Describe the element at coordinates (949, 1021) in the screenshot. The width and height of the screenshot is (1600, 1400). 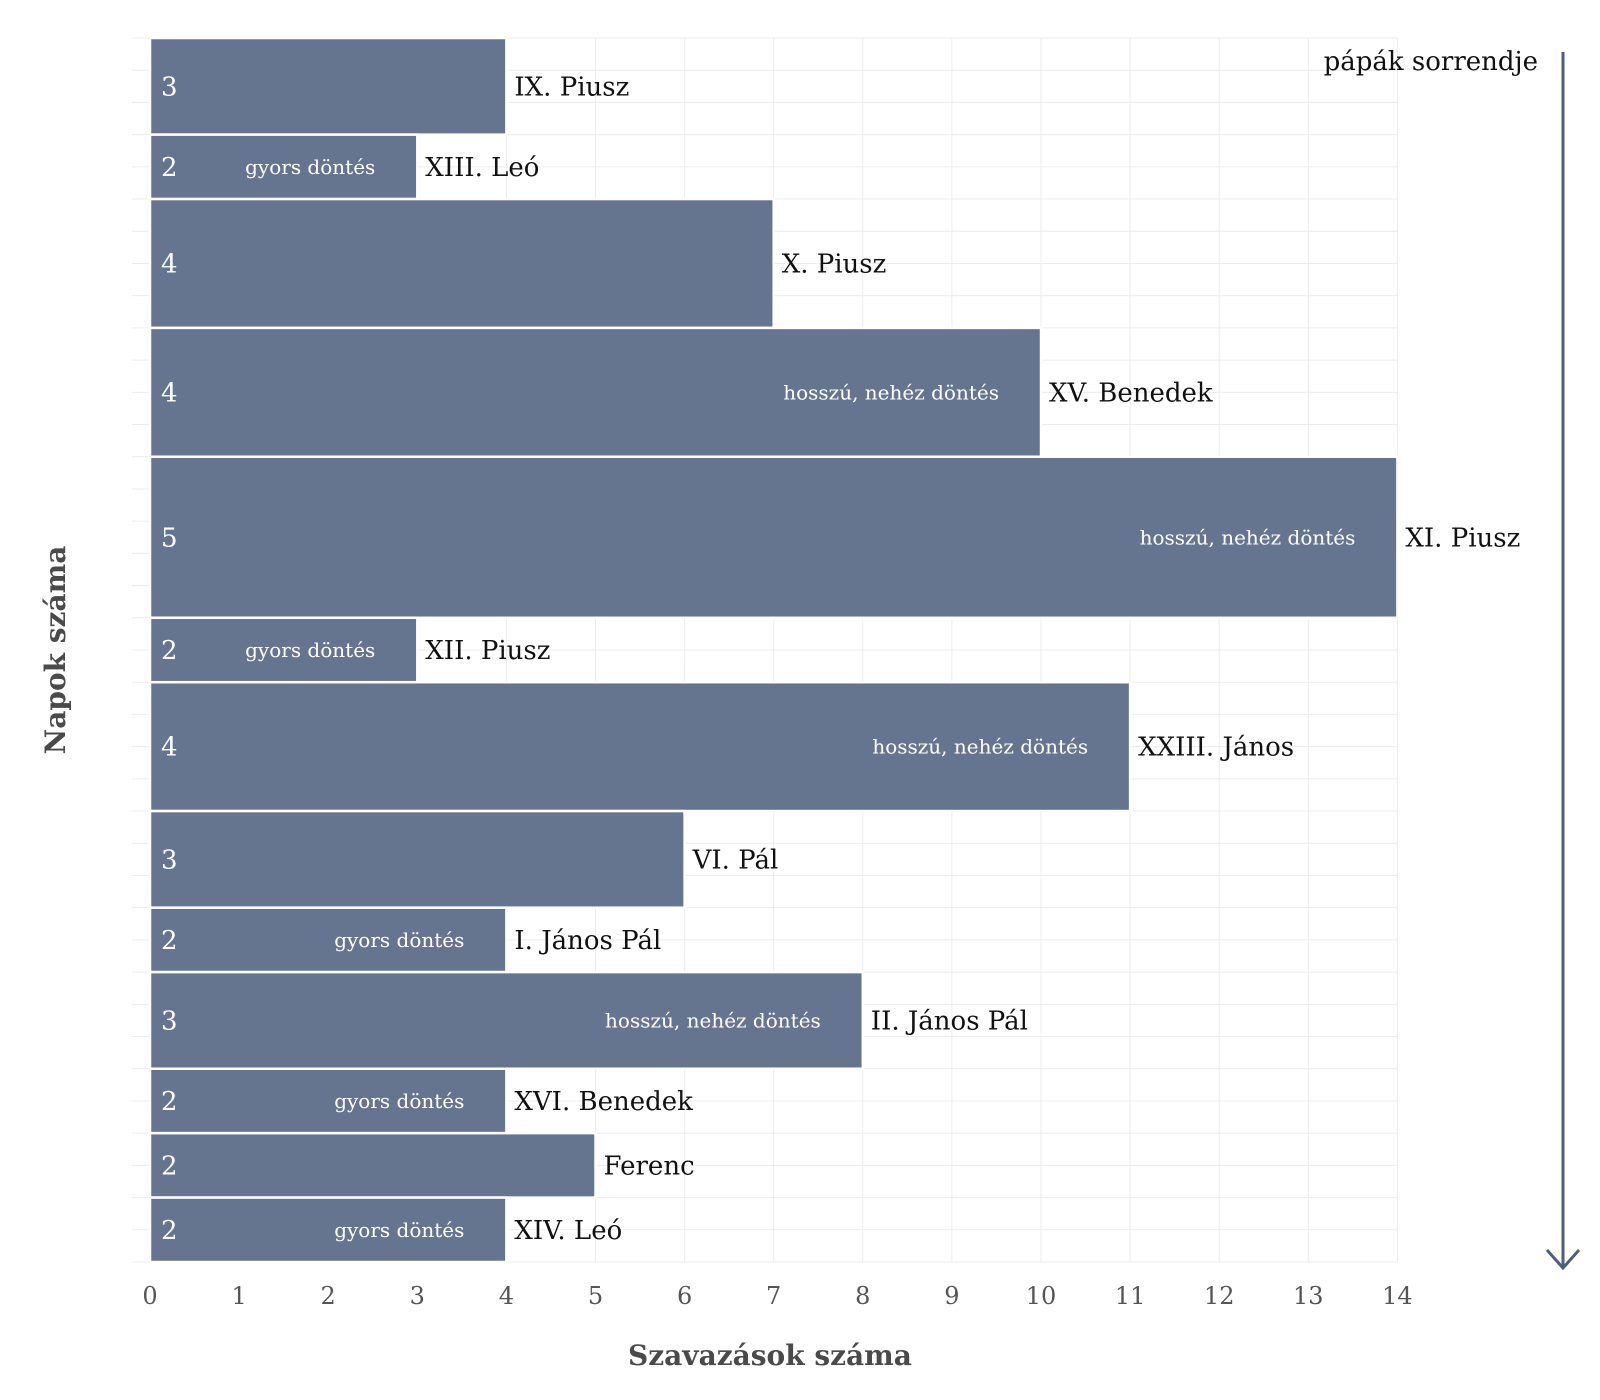
I see `bar-name-label: II. János Pál` at that location.